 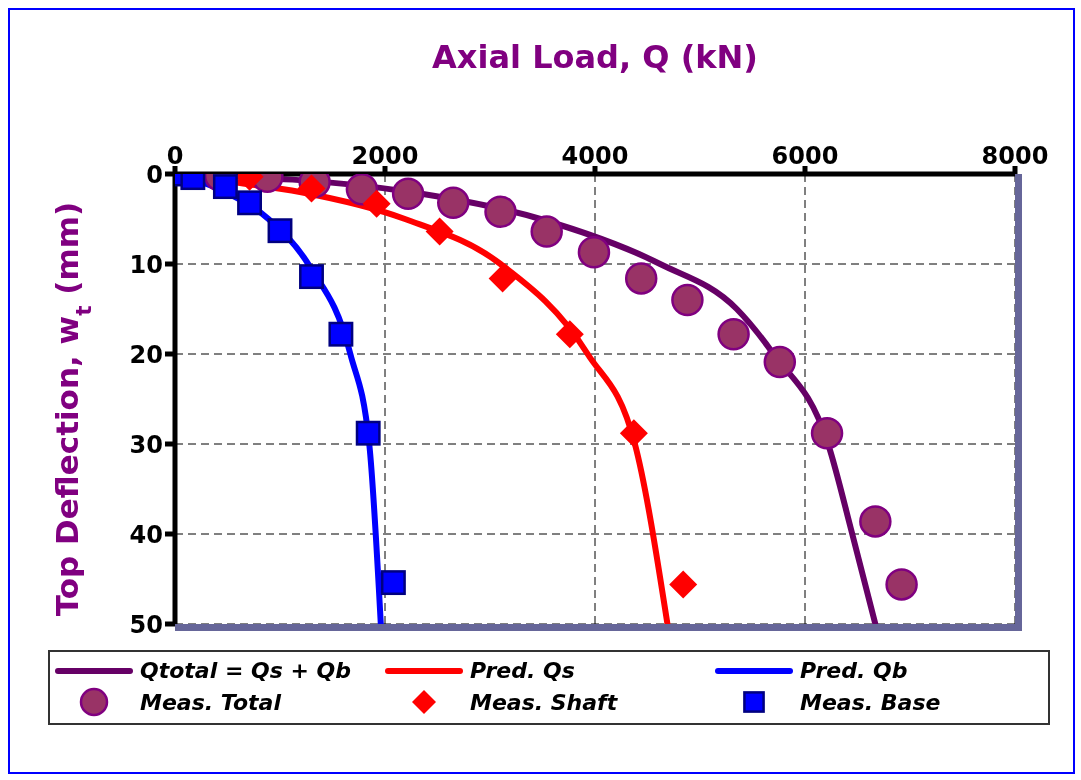 What do you see at coordinates (245, 670) in the screenshot?
I see `legend-label: Qtotal = Qs + Qb` at bounding box center [245, 670].